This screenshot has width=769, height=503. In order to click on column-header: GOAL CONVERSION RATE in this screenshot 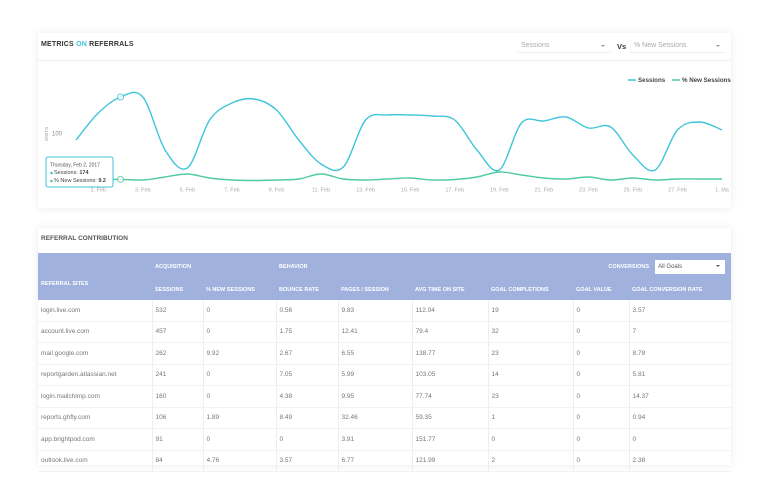, I will do `click(680, 290)`.